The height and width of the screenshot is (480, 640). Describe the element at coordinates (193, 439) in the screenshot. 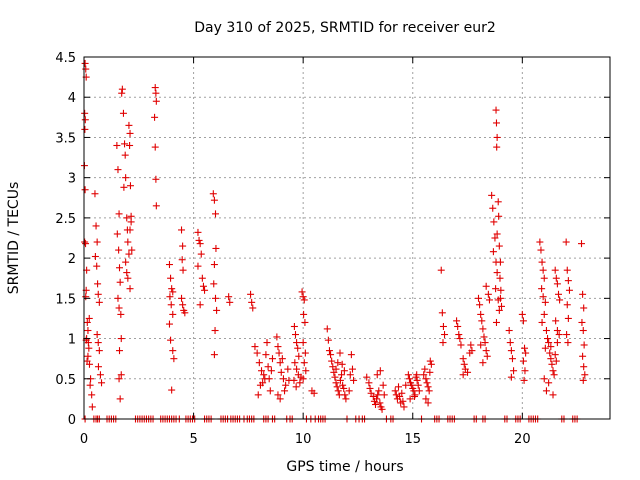

I see `x-tick-label: 5` at that location.